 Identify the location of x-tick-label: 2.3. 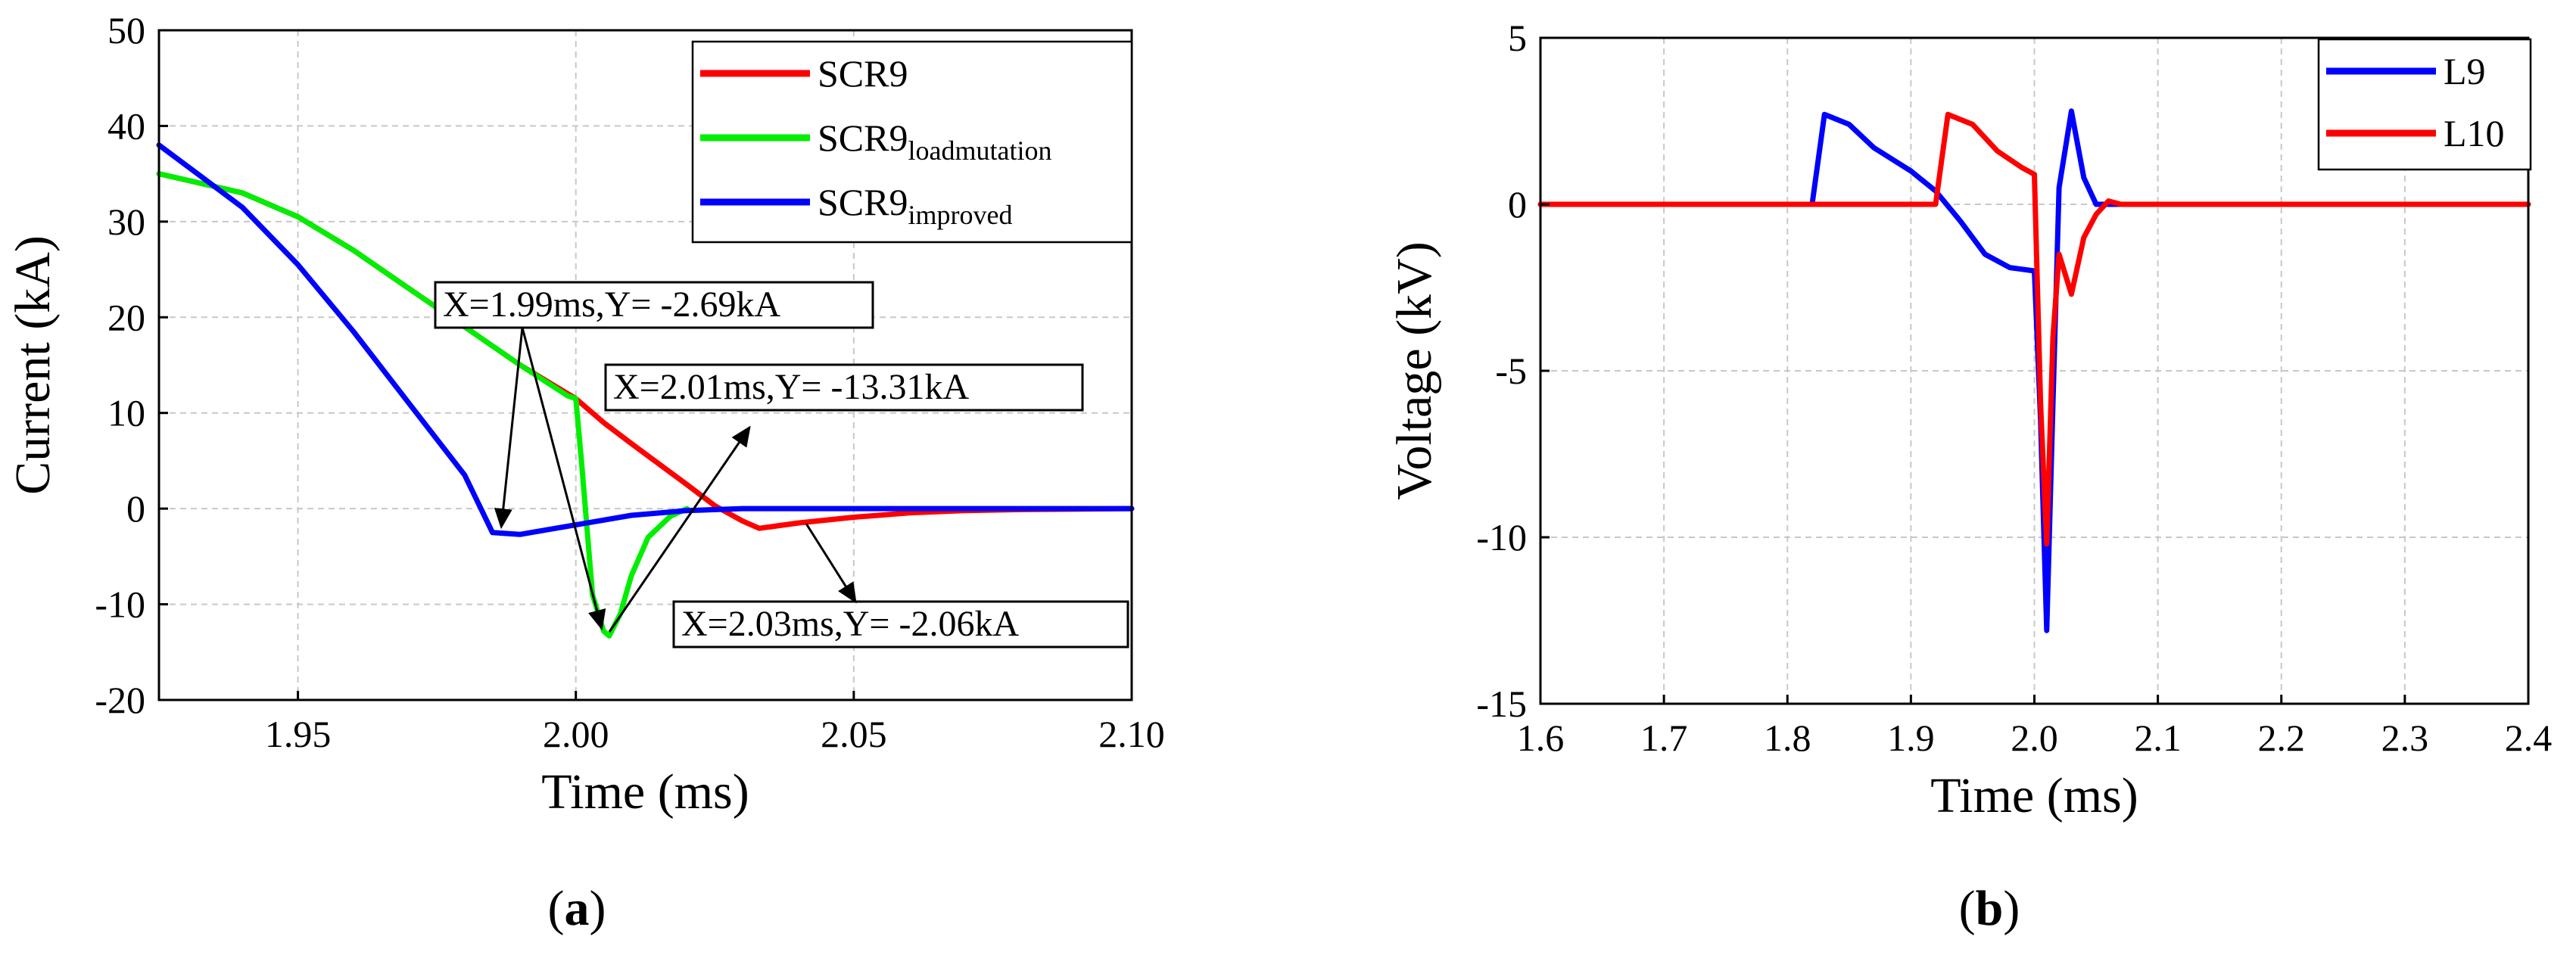
(2405, 738).